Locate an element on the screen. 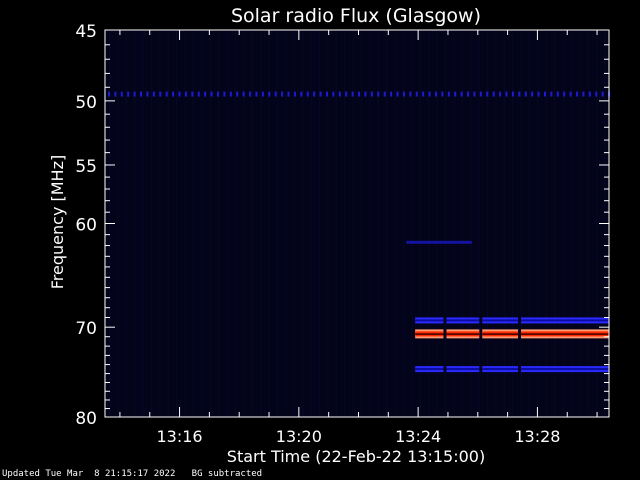  y-tick-label: 50 is located at coordinates (86, 103).